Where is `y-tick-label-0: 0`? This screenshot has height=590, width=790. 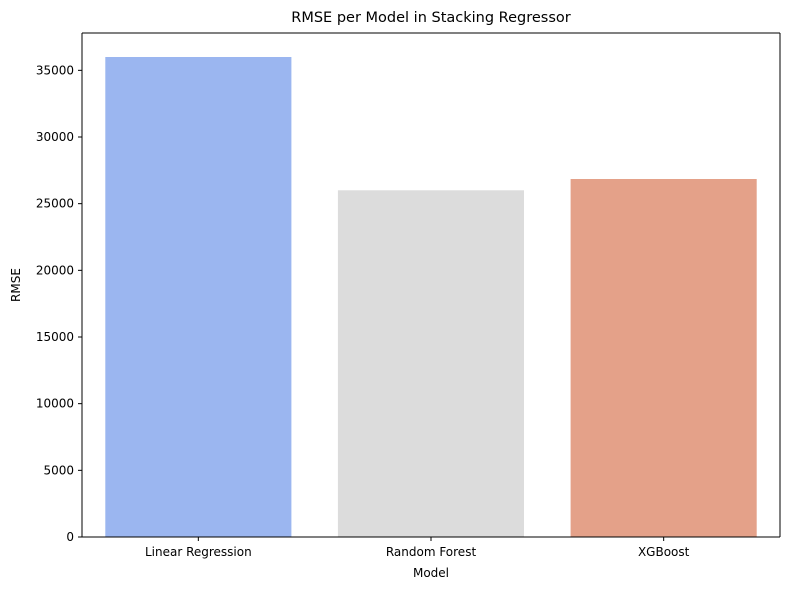 y-tick-label-0: 0 is located at coordinates (70, 537).